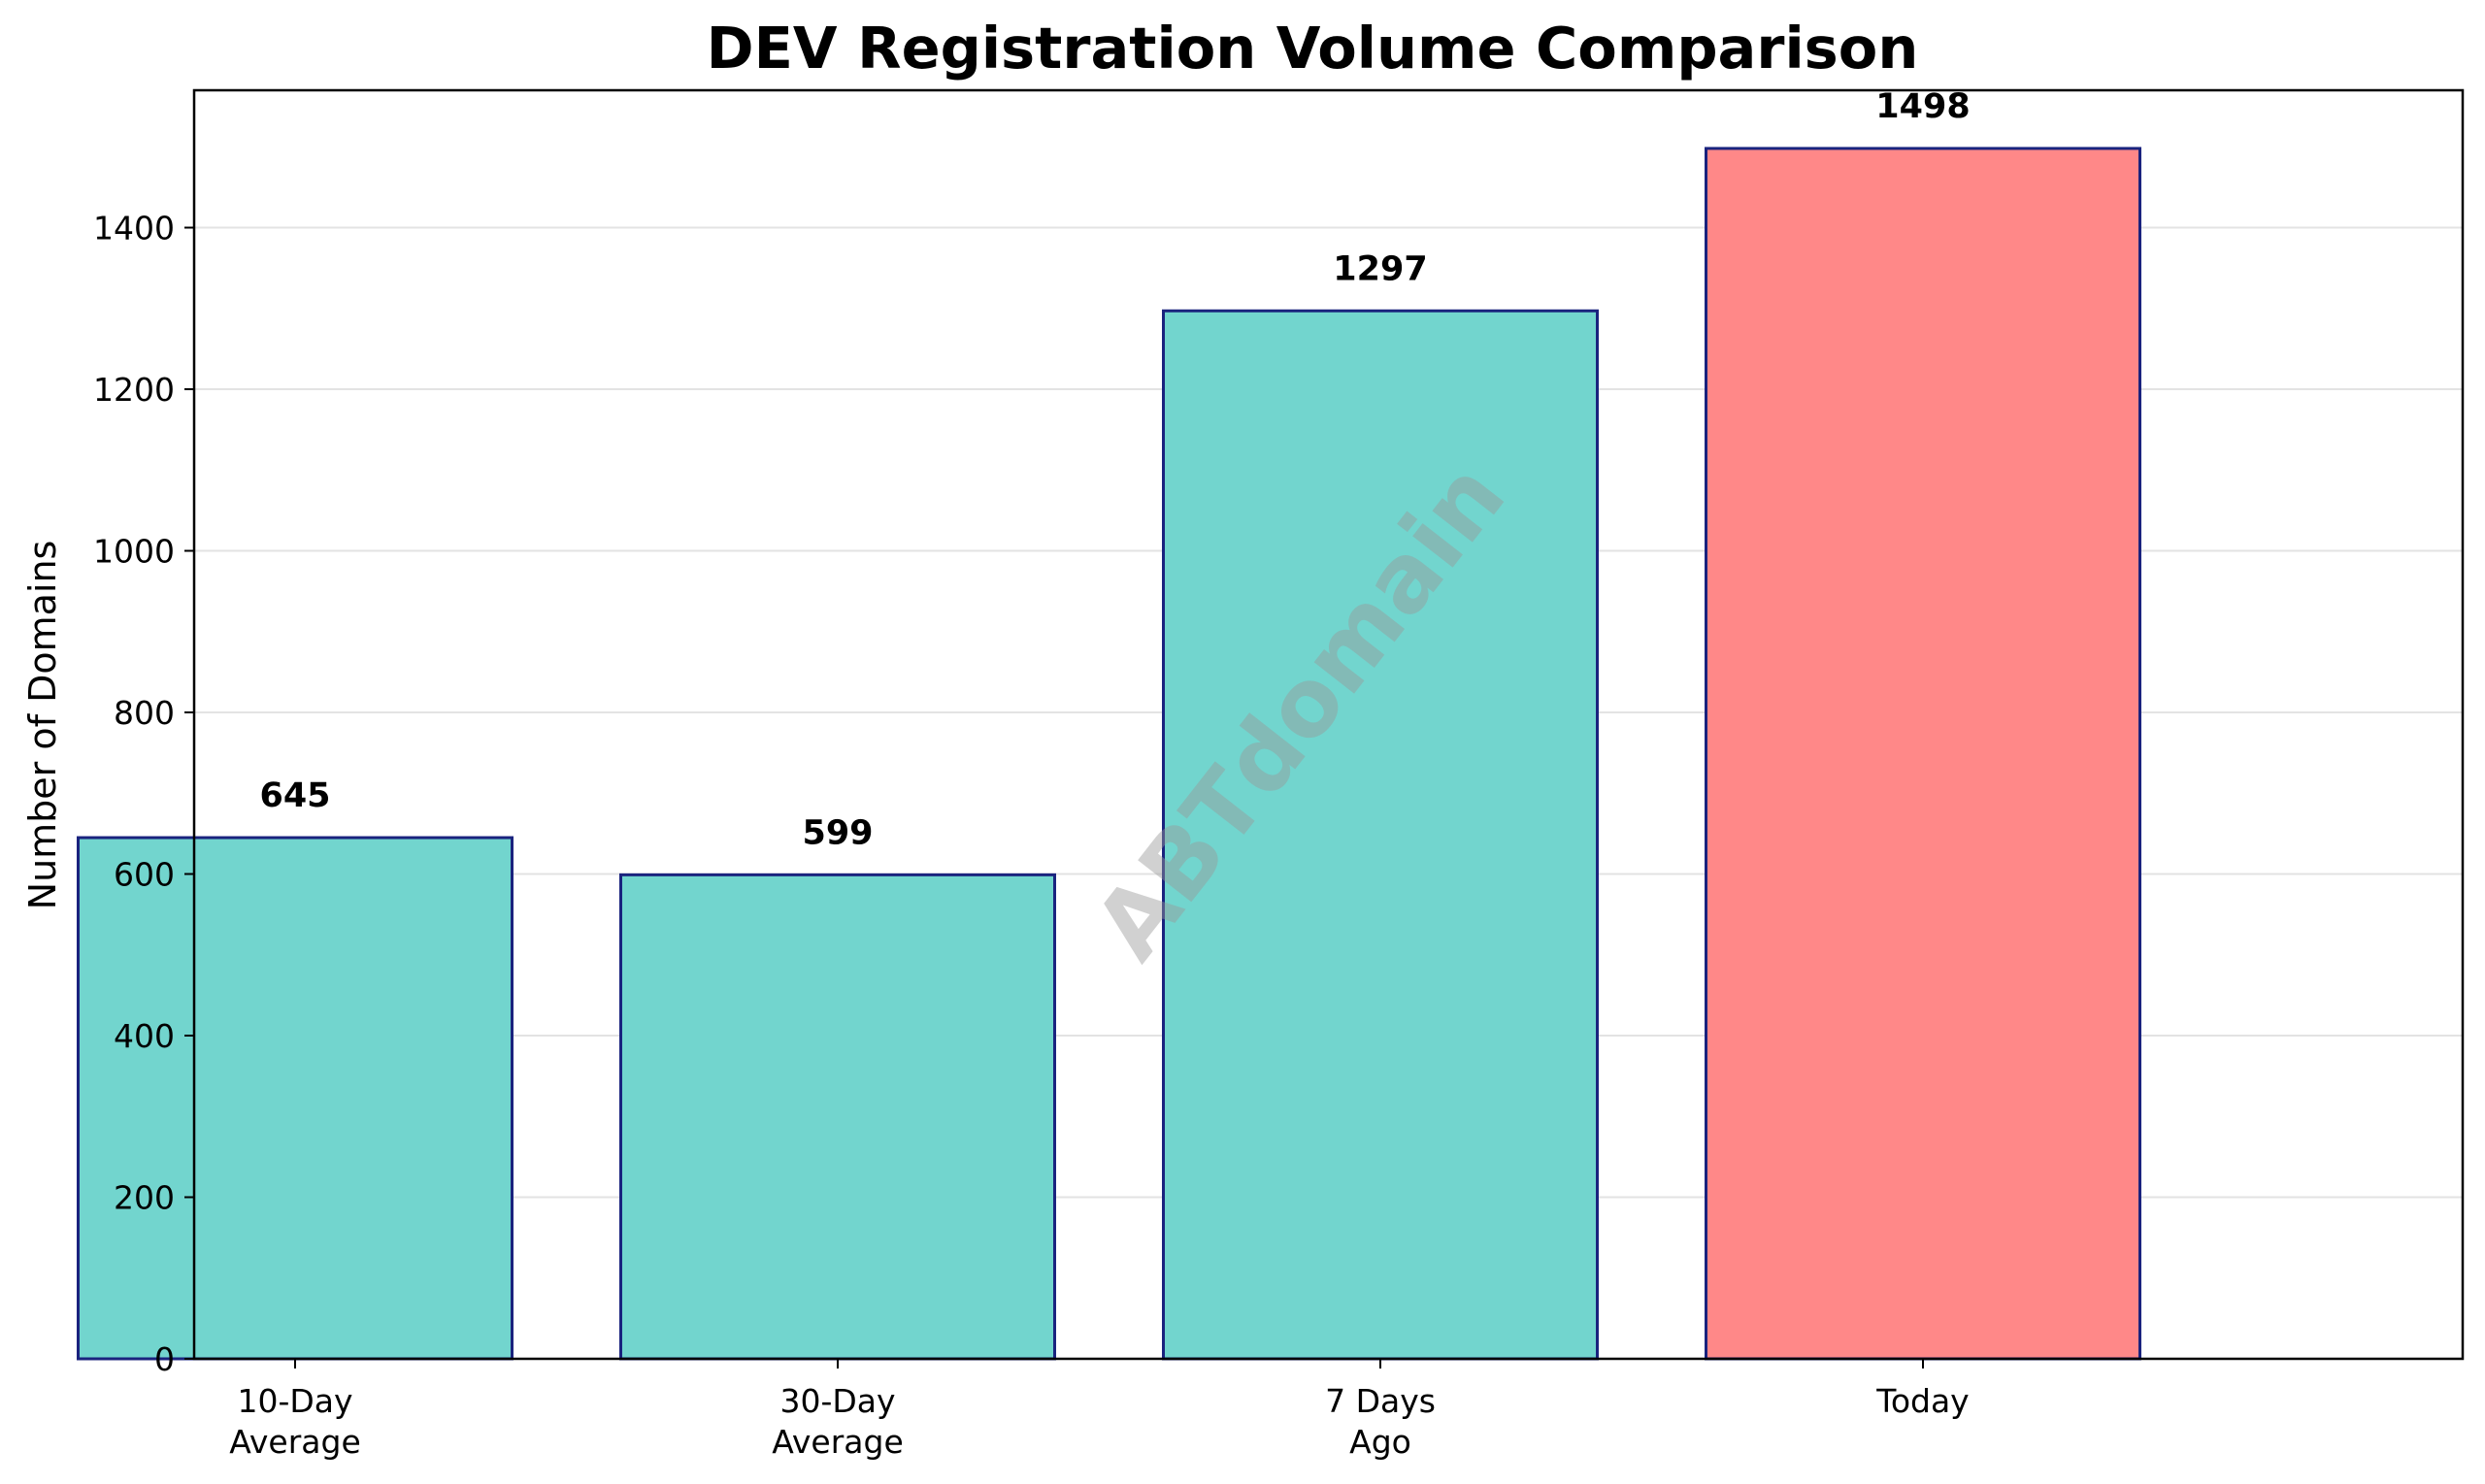 This screenshot has height=1484, width=2485. Describe the element at coordinates (134, 228) in the screenshot. I see `y-tick-label: 1400` at that location.